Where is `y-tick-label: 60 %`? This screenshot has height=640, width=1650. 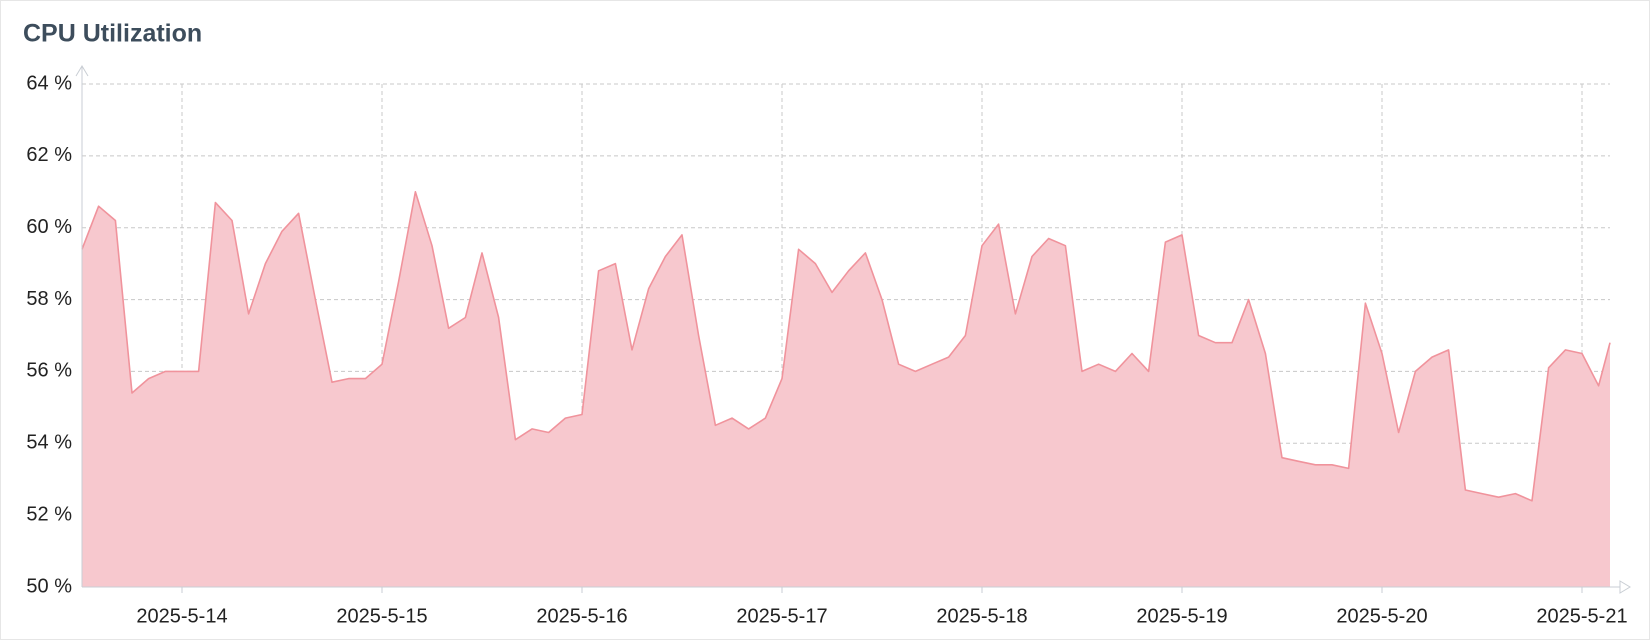
y-tick-label: 60 % is located at coordinates (49, 227).